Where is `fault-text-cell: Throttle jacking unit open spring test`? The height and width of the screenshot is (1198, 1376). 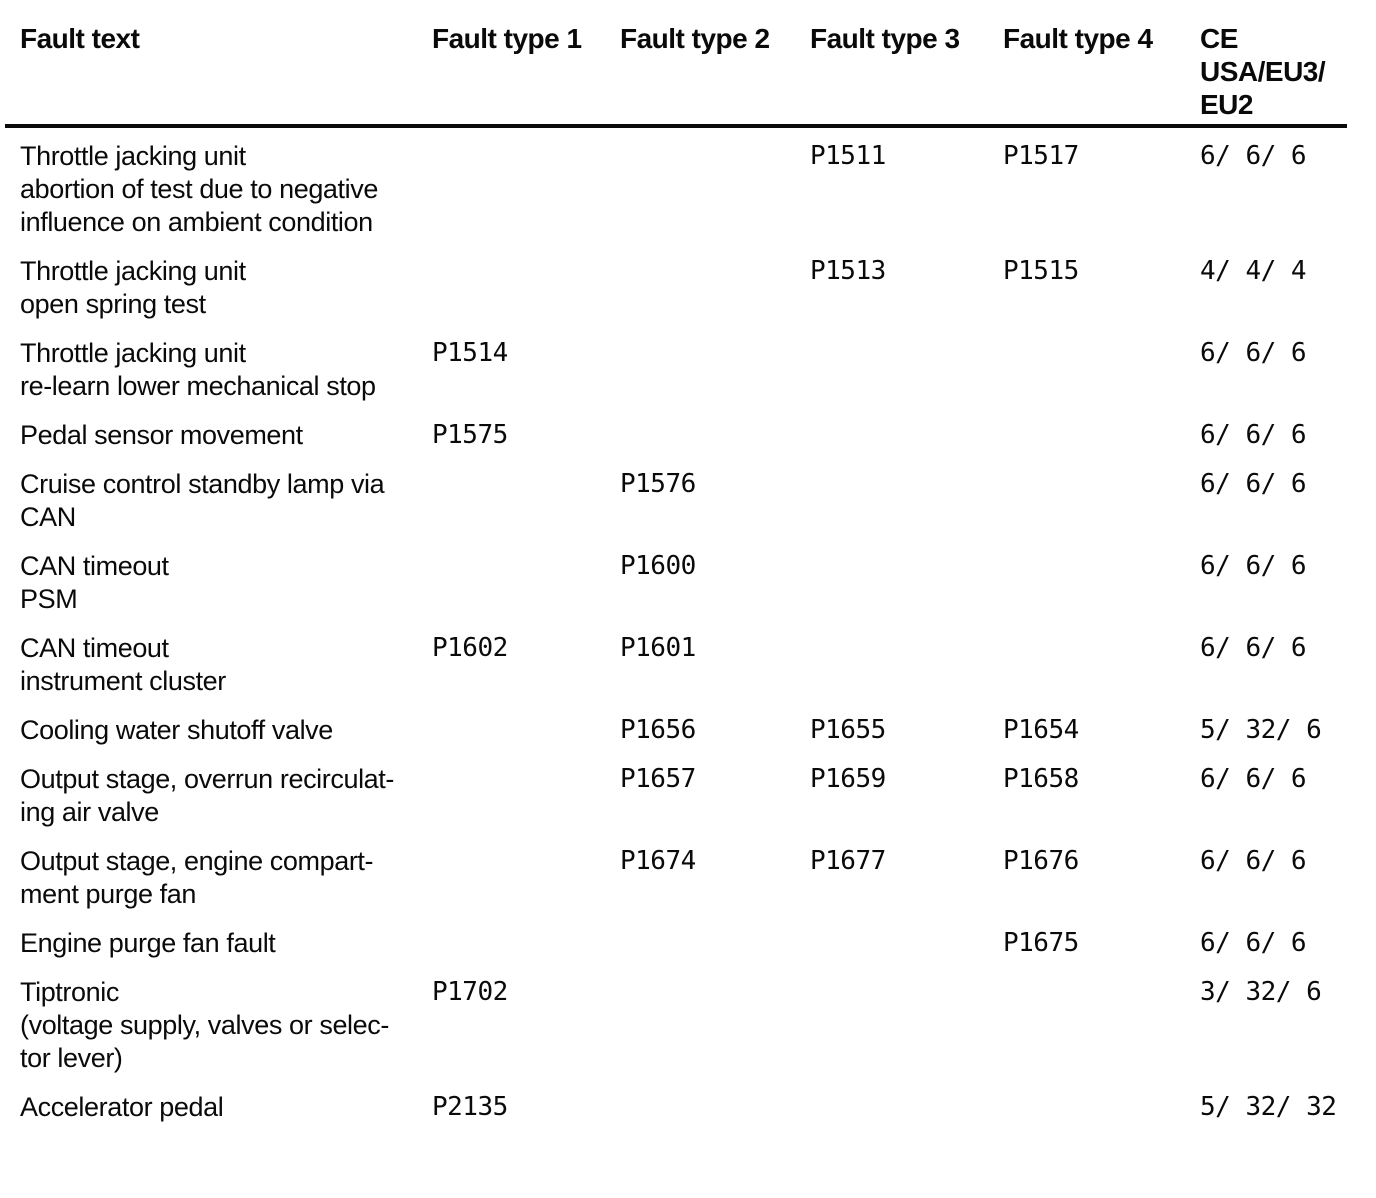 fault-text-cell: Throttle jacking unit open spring test is located at coordinates (133, 287).